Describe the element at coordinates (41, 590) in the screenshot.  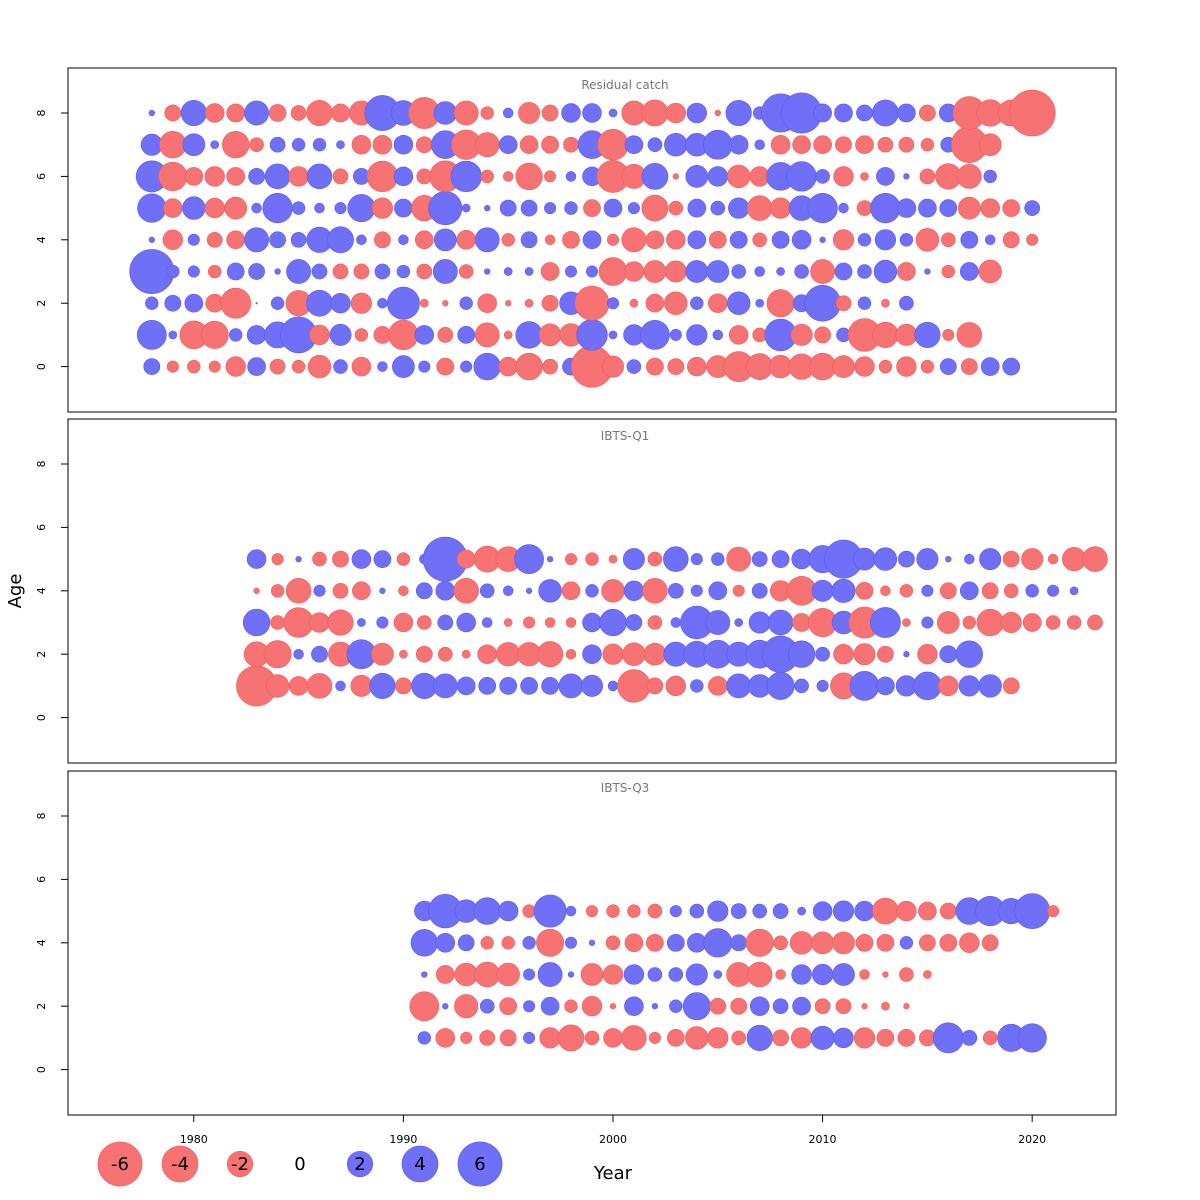
I see `y-tick-label: 4` at that location.